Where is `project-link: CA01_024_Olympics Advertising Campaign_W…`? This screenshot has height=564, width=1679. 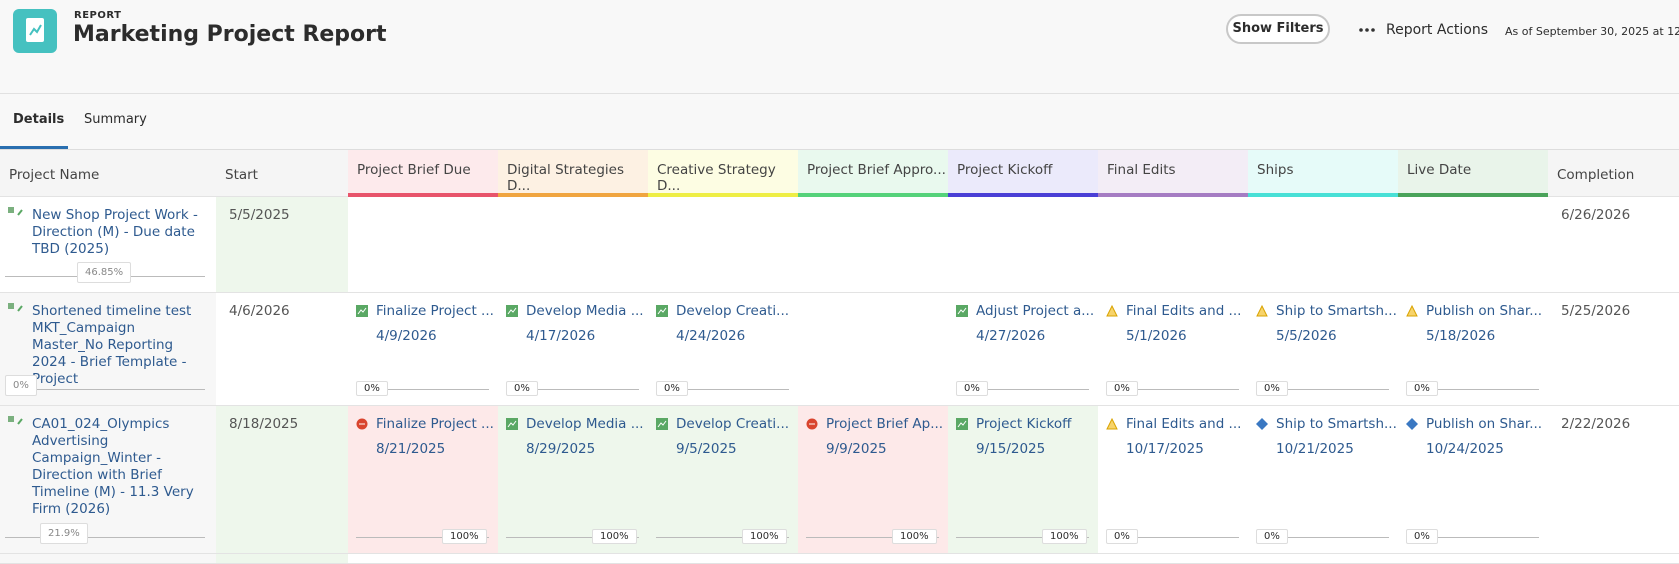 project-link: CA01_024_Olympics Advertising Campaign_W… is located at coordinates (113, 466).